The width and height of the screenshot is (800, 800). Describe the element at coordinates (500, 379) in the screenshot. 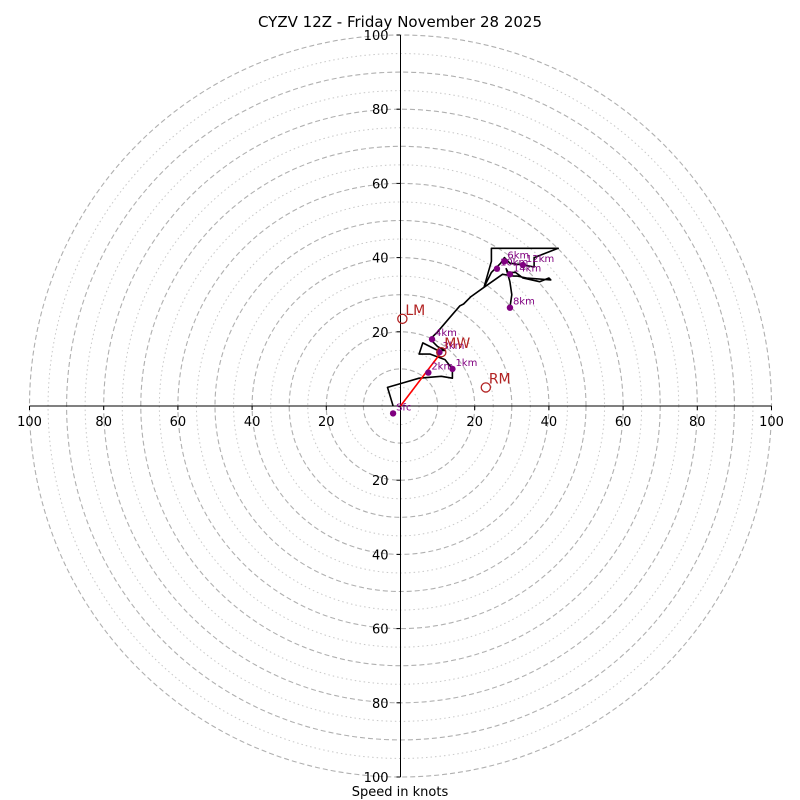

I see `motion-label: RM` at that location.